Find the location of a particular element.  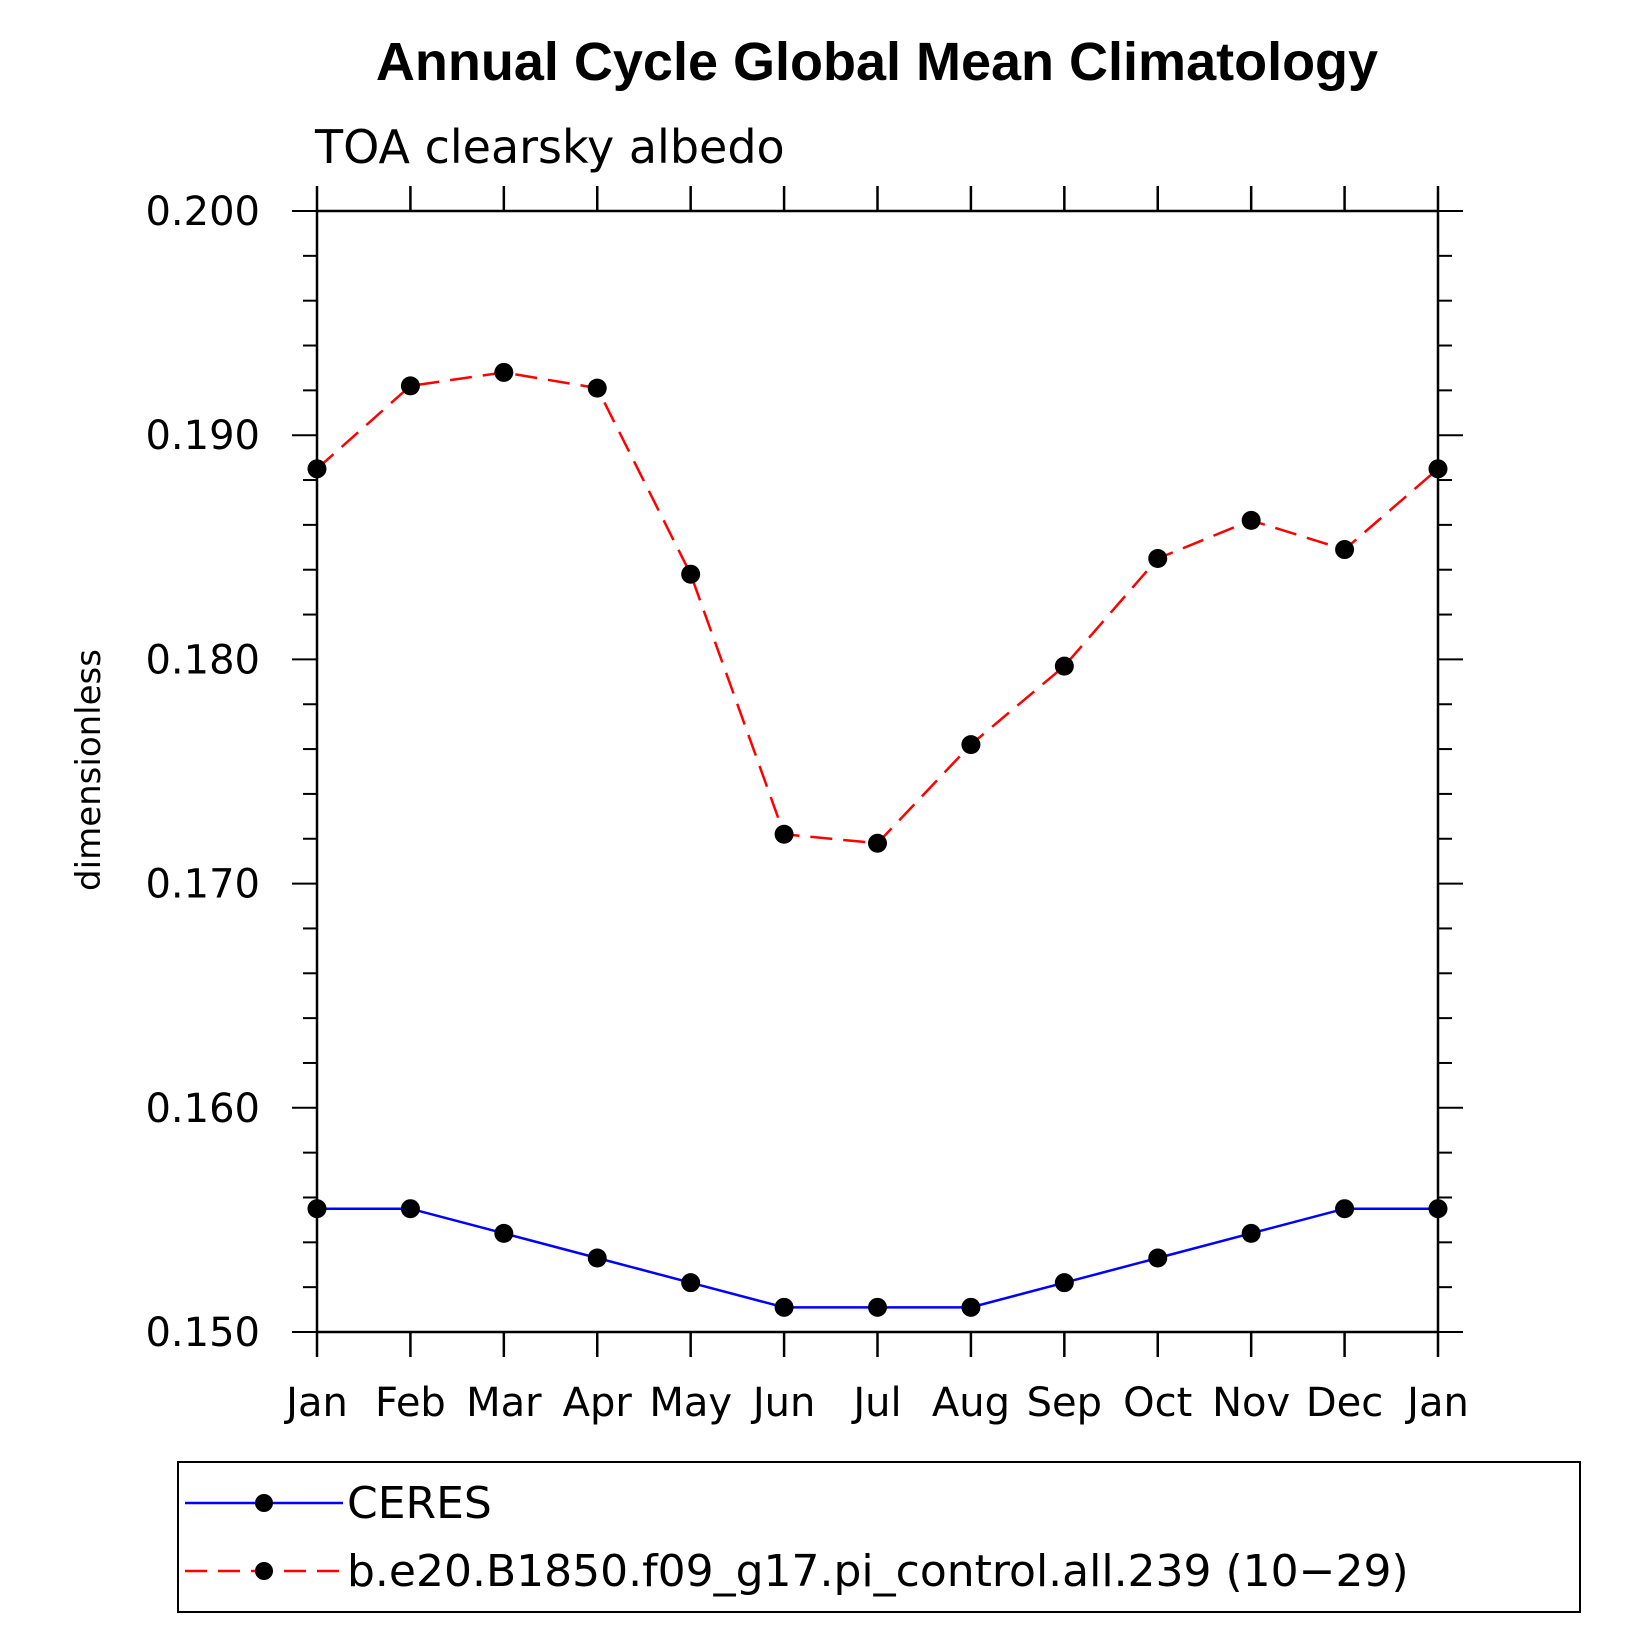

y-labels-layer: 0.150 0.160 0.170 0.180 0.190 0.200 is located at coordinates (202, 772).